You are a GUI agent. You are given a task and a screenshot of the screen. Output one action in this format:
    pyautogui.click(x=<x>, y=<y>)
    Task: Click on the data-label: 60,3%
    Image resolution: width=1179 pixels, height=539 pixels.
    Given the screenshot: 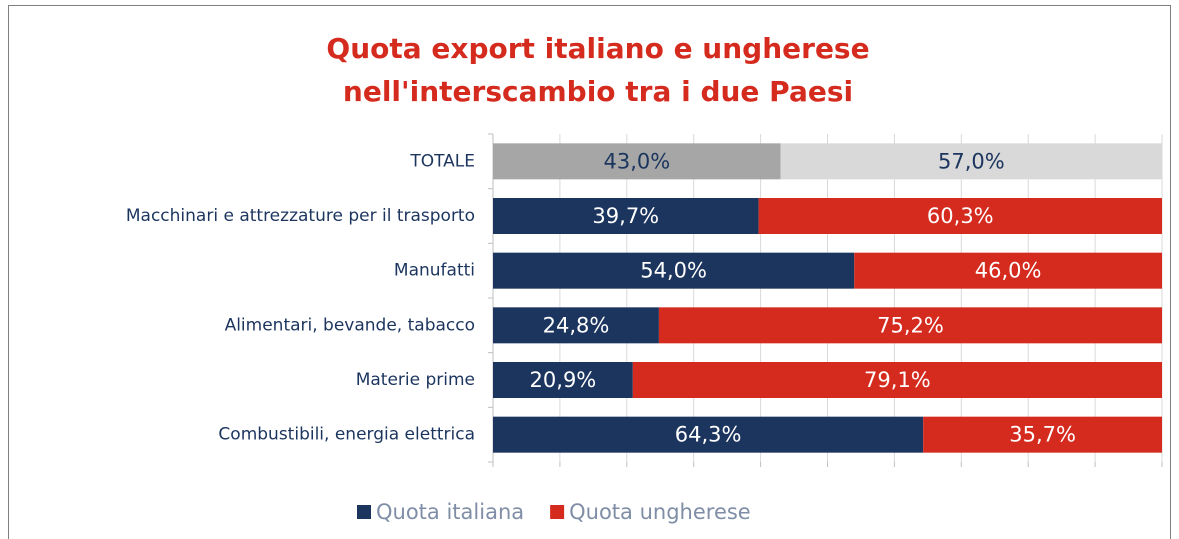 What is the action you would take?
    pyautogui.click(x=960, y=216)
    